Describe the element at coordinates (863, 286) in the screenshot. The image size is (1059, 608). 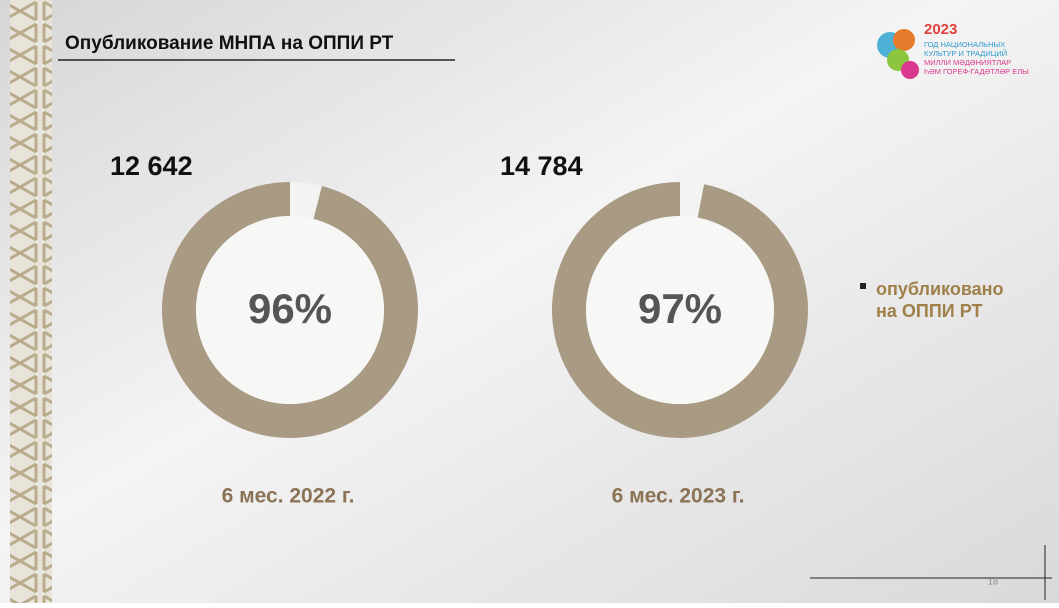
I see `legend-marker` at that location.